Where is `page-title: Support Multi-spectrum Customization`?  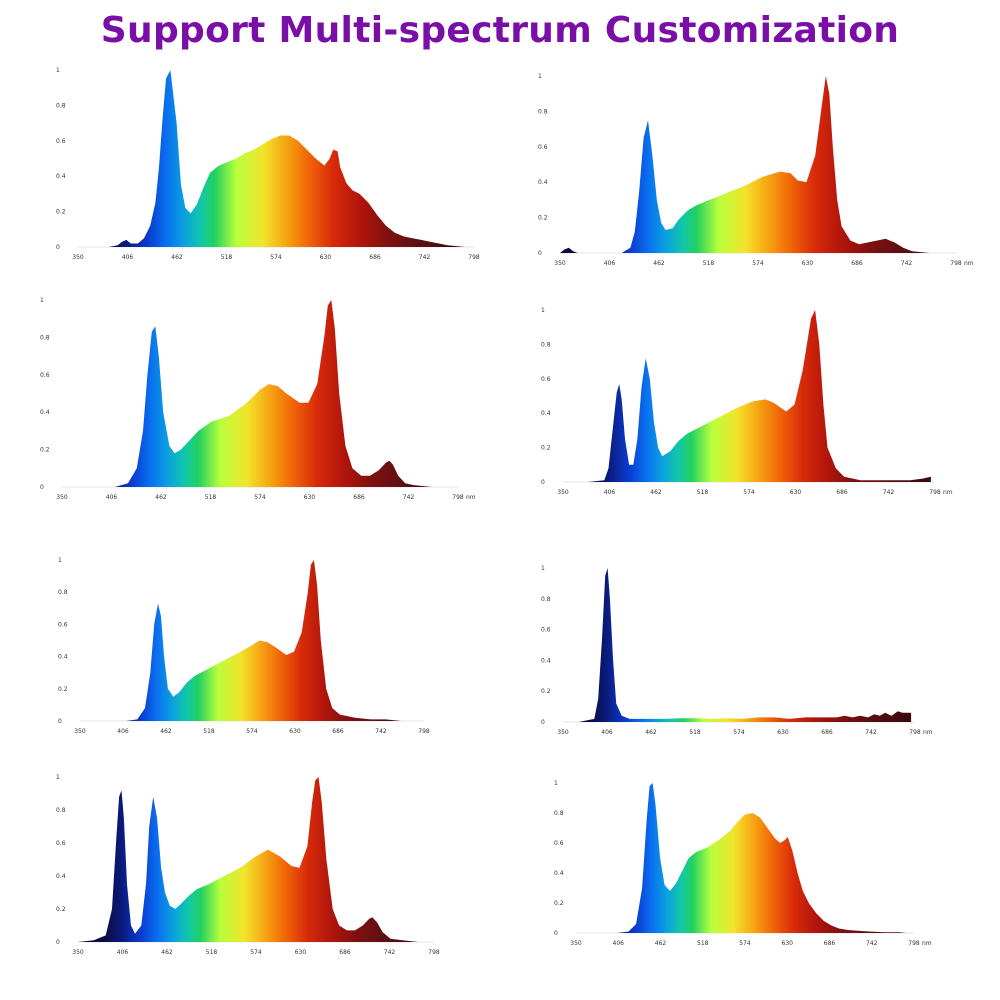
page-title: Support Multi-spectrum Customization is located at coordinates (500, 30).